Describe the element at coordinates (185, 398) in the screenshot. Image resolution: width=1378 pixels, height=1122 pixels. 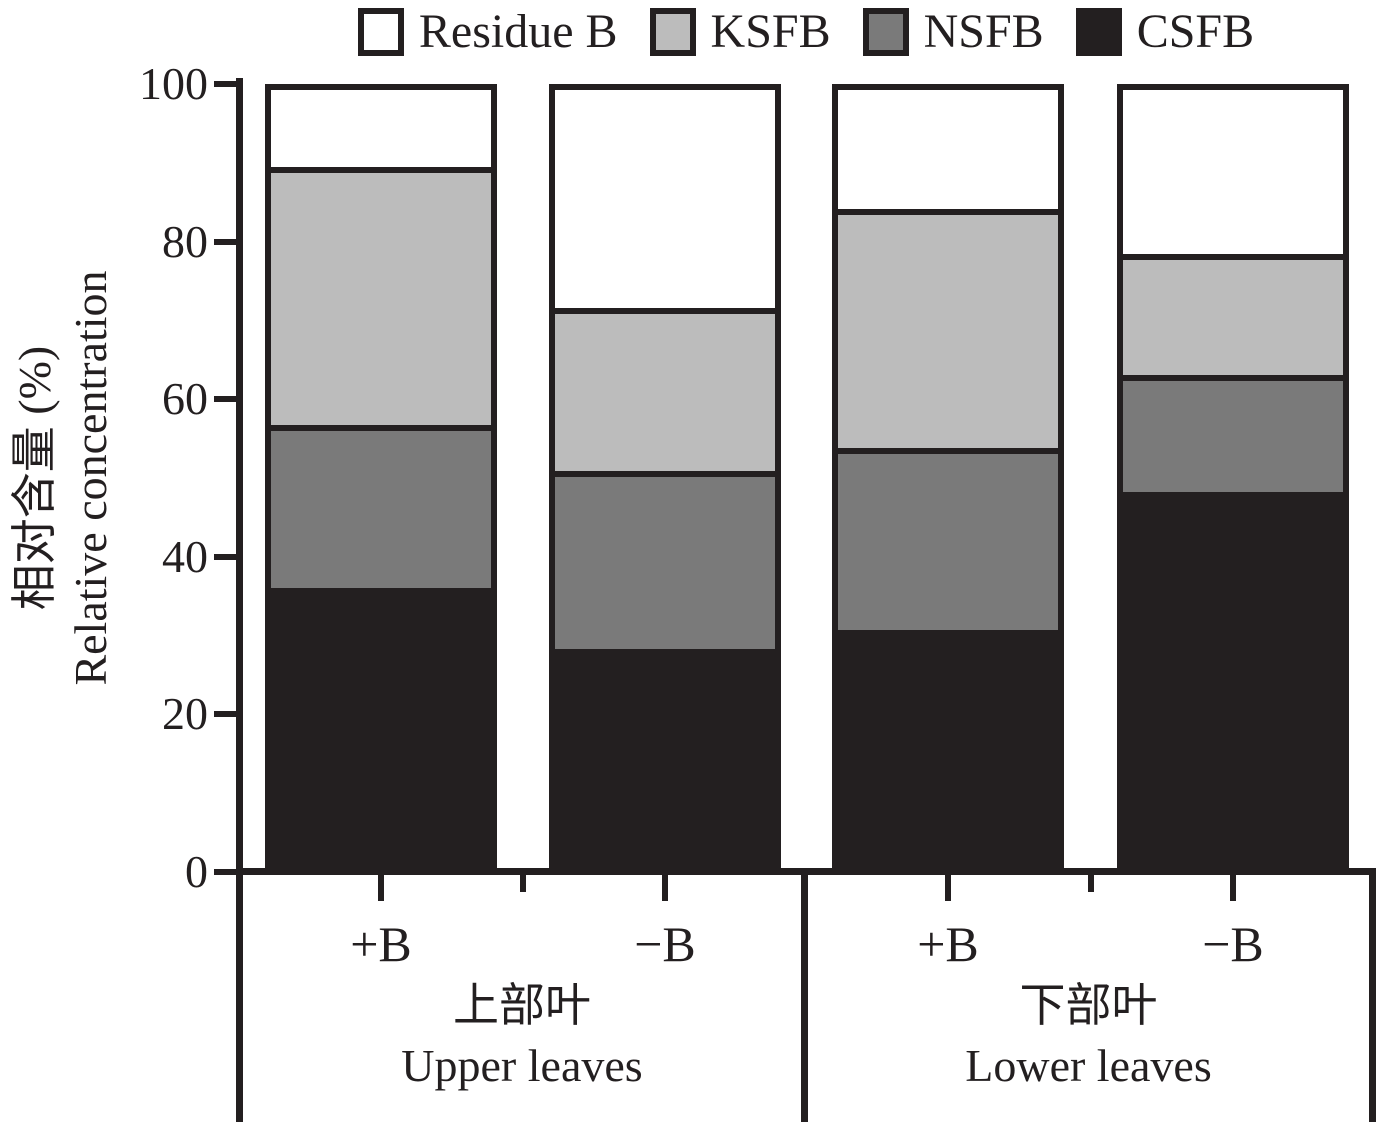
I see `y-axis-tick-label: 60` at that location.